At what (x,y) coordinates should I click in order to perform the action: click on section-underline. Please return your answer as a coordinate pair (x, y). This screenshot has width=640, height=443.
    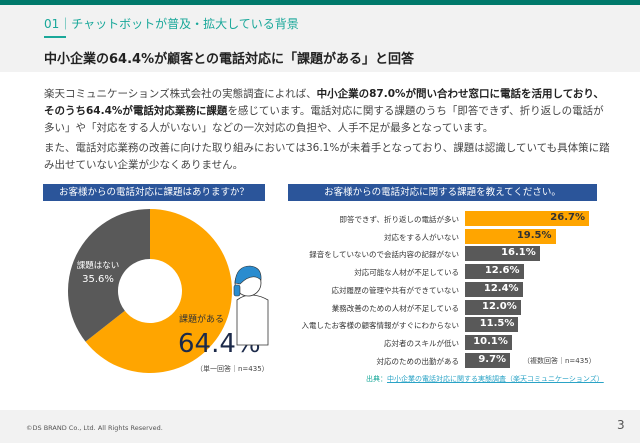
    Looking at the image, I should click on (55, 37).